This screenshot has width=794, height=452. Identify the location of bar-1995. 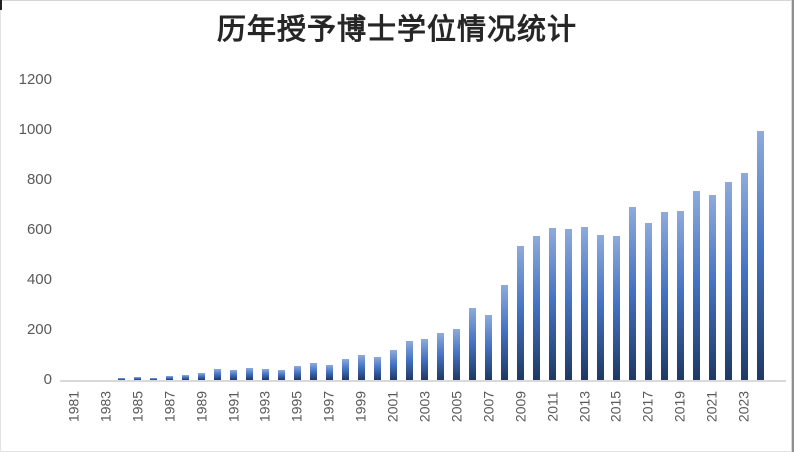
(297, 373).